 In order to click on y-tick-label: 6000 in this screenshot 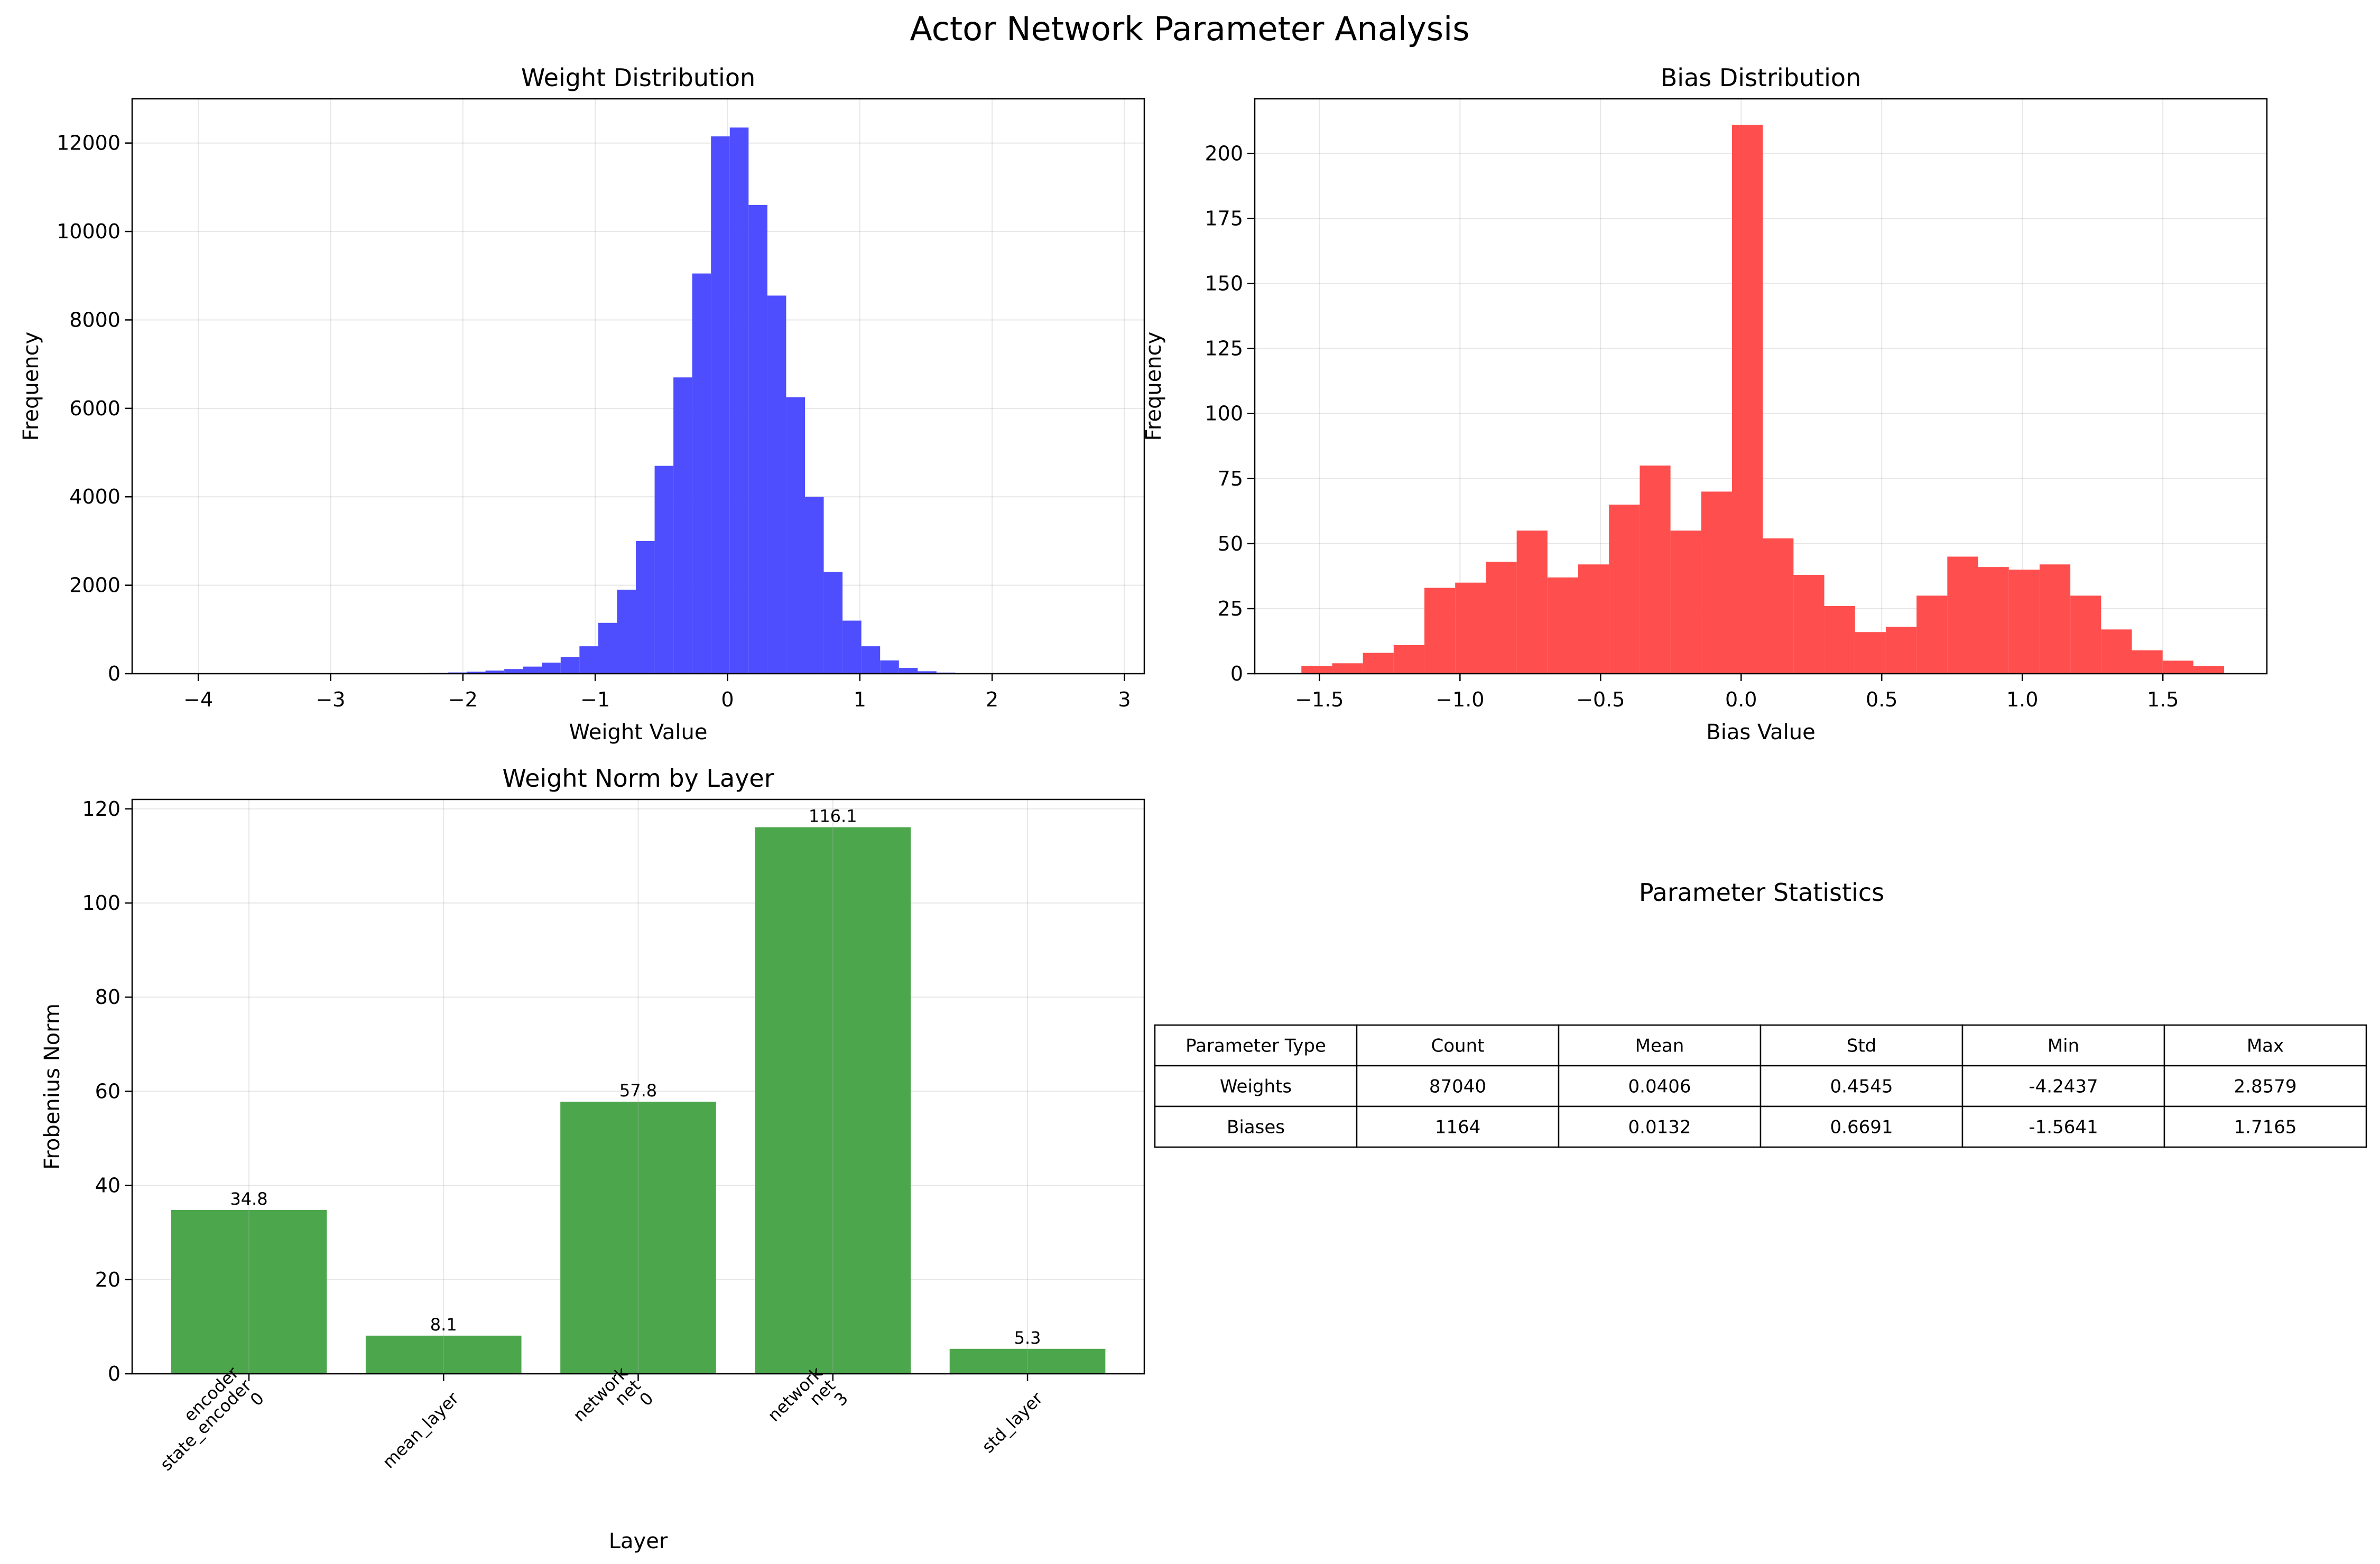, I will do `click(95, 408)`.